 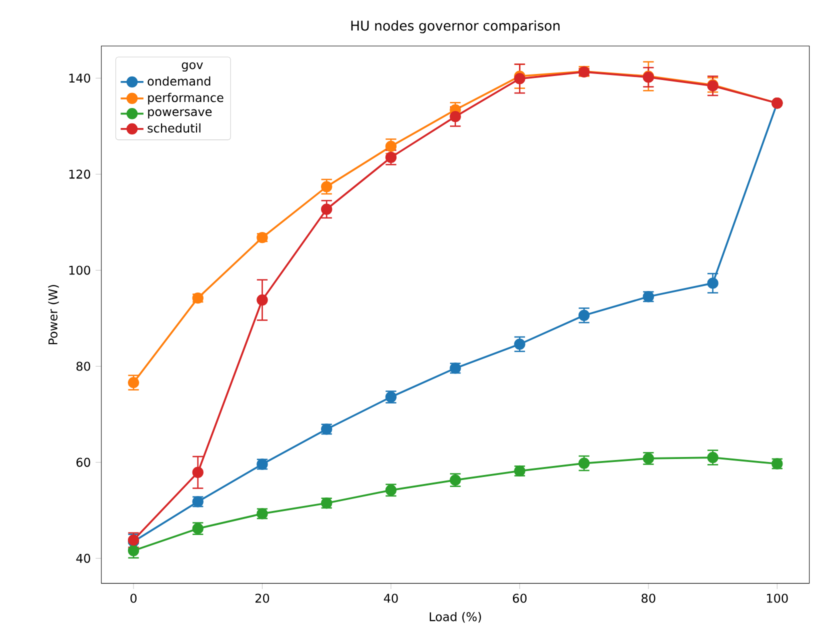 I want to click on y-tick-label: 140, so click(x=79, y=78).